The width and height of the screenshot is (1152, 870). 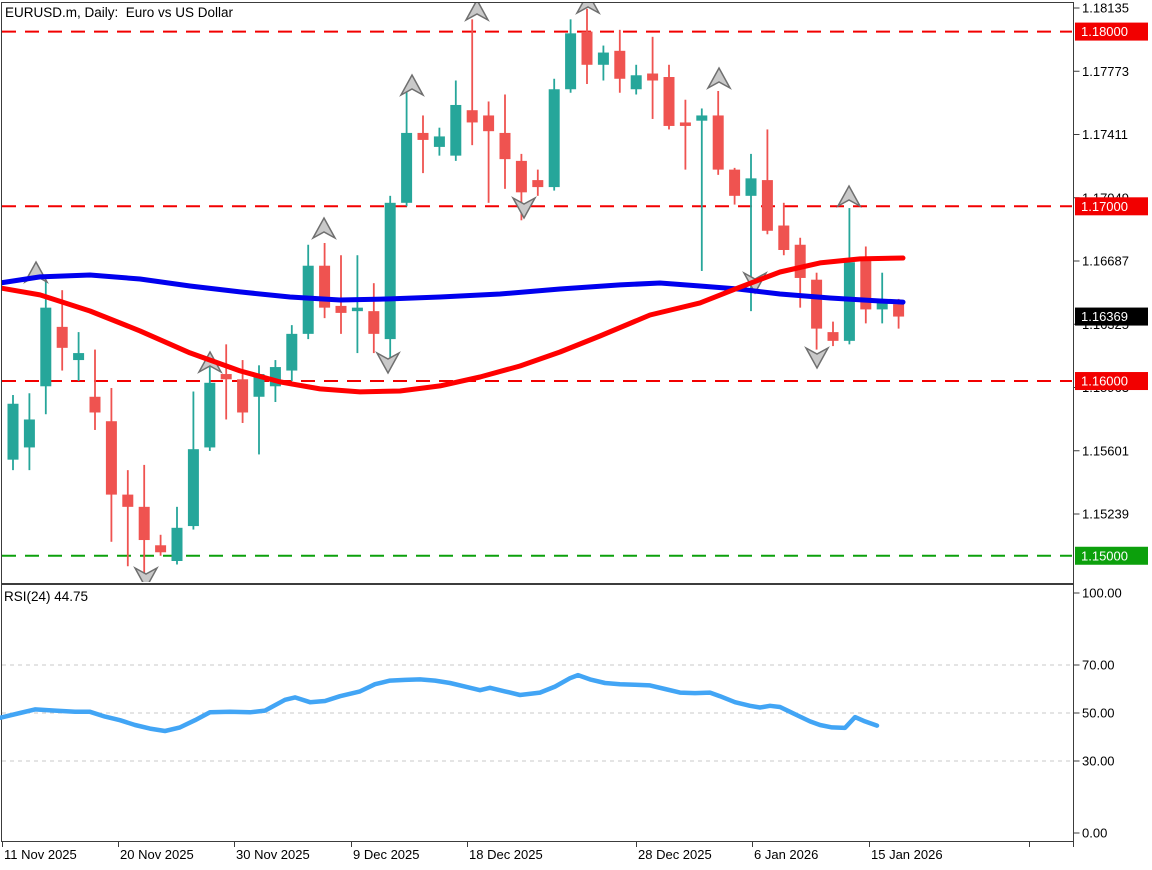 What do you see at coordinates (1104, 316) in the screenshot?
I see `current-price-badge-label: 1.16369` at bounding box center [1104, 316].